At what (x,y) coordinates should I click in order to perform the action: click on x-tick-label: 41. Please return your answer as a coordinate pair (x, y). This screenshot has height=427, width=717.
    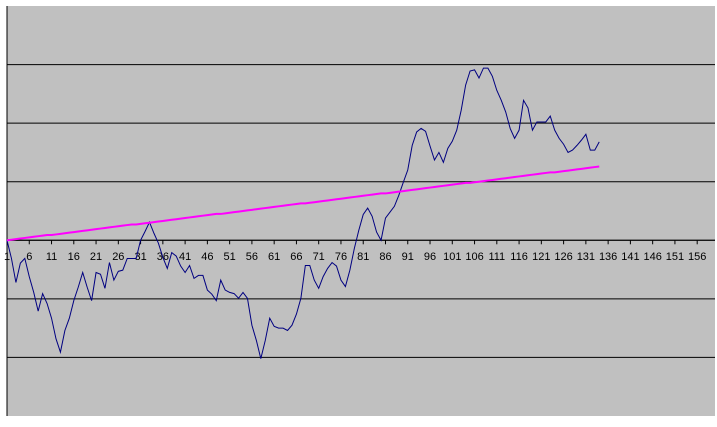
    Looking at the image, I should click on (185, 257).